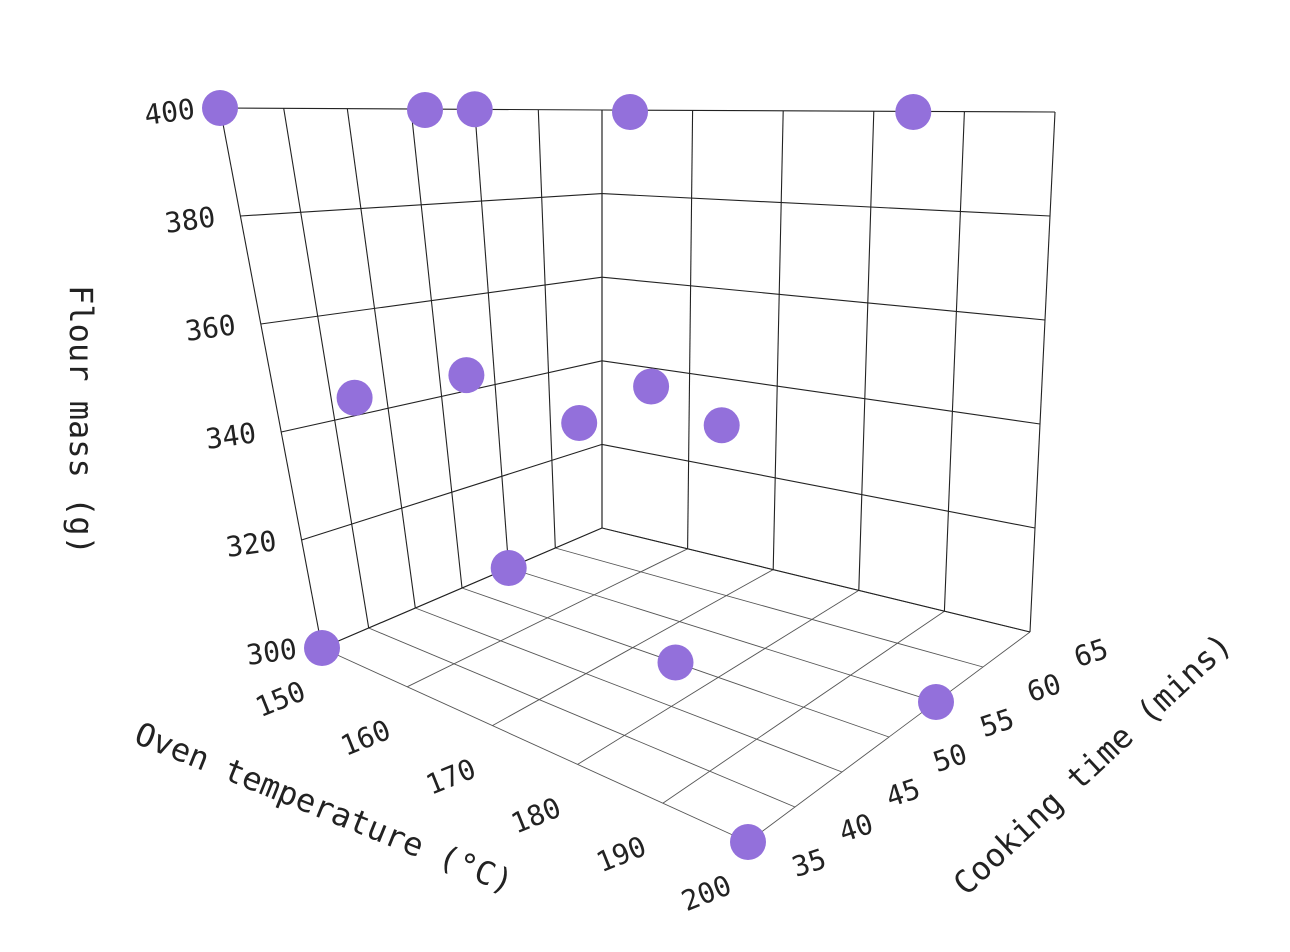 The image size is (1290, 952). What do you see at coordinates (535, 816) in the screenshot?
I see `x-tick-label: 180` at bounding box center [535, 816].